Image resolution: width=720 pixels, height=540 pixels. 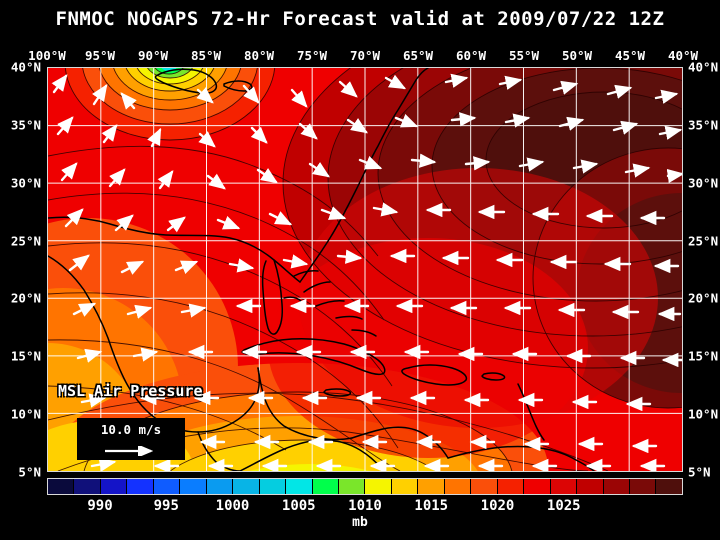 What do you see at coordinates (365, 506) in the screenshot?
I see `colorbar-tick-label: 1010` at bounding box center [365, 506].